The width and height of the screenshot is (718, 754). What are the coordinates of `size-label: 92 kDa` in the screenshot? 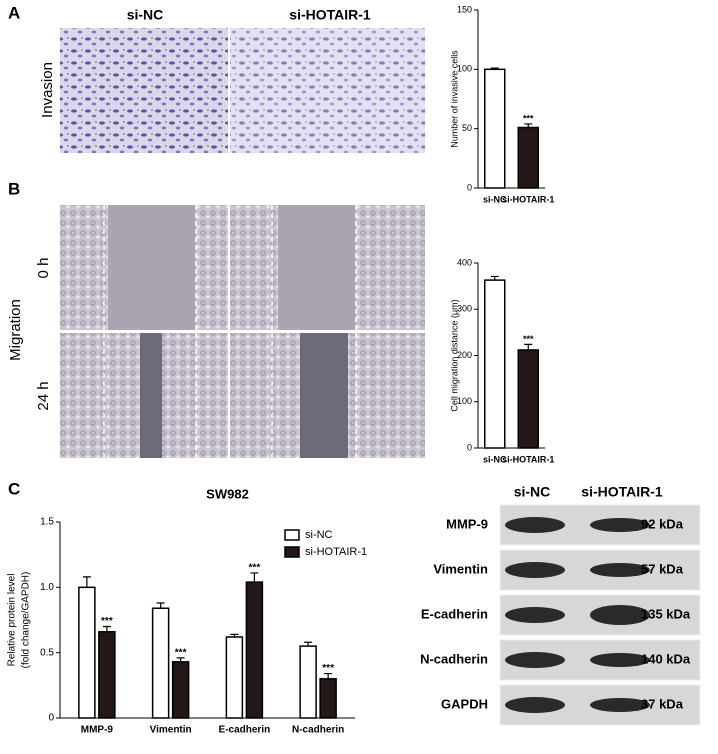 It's located at (662, 523).